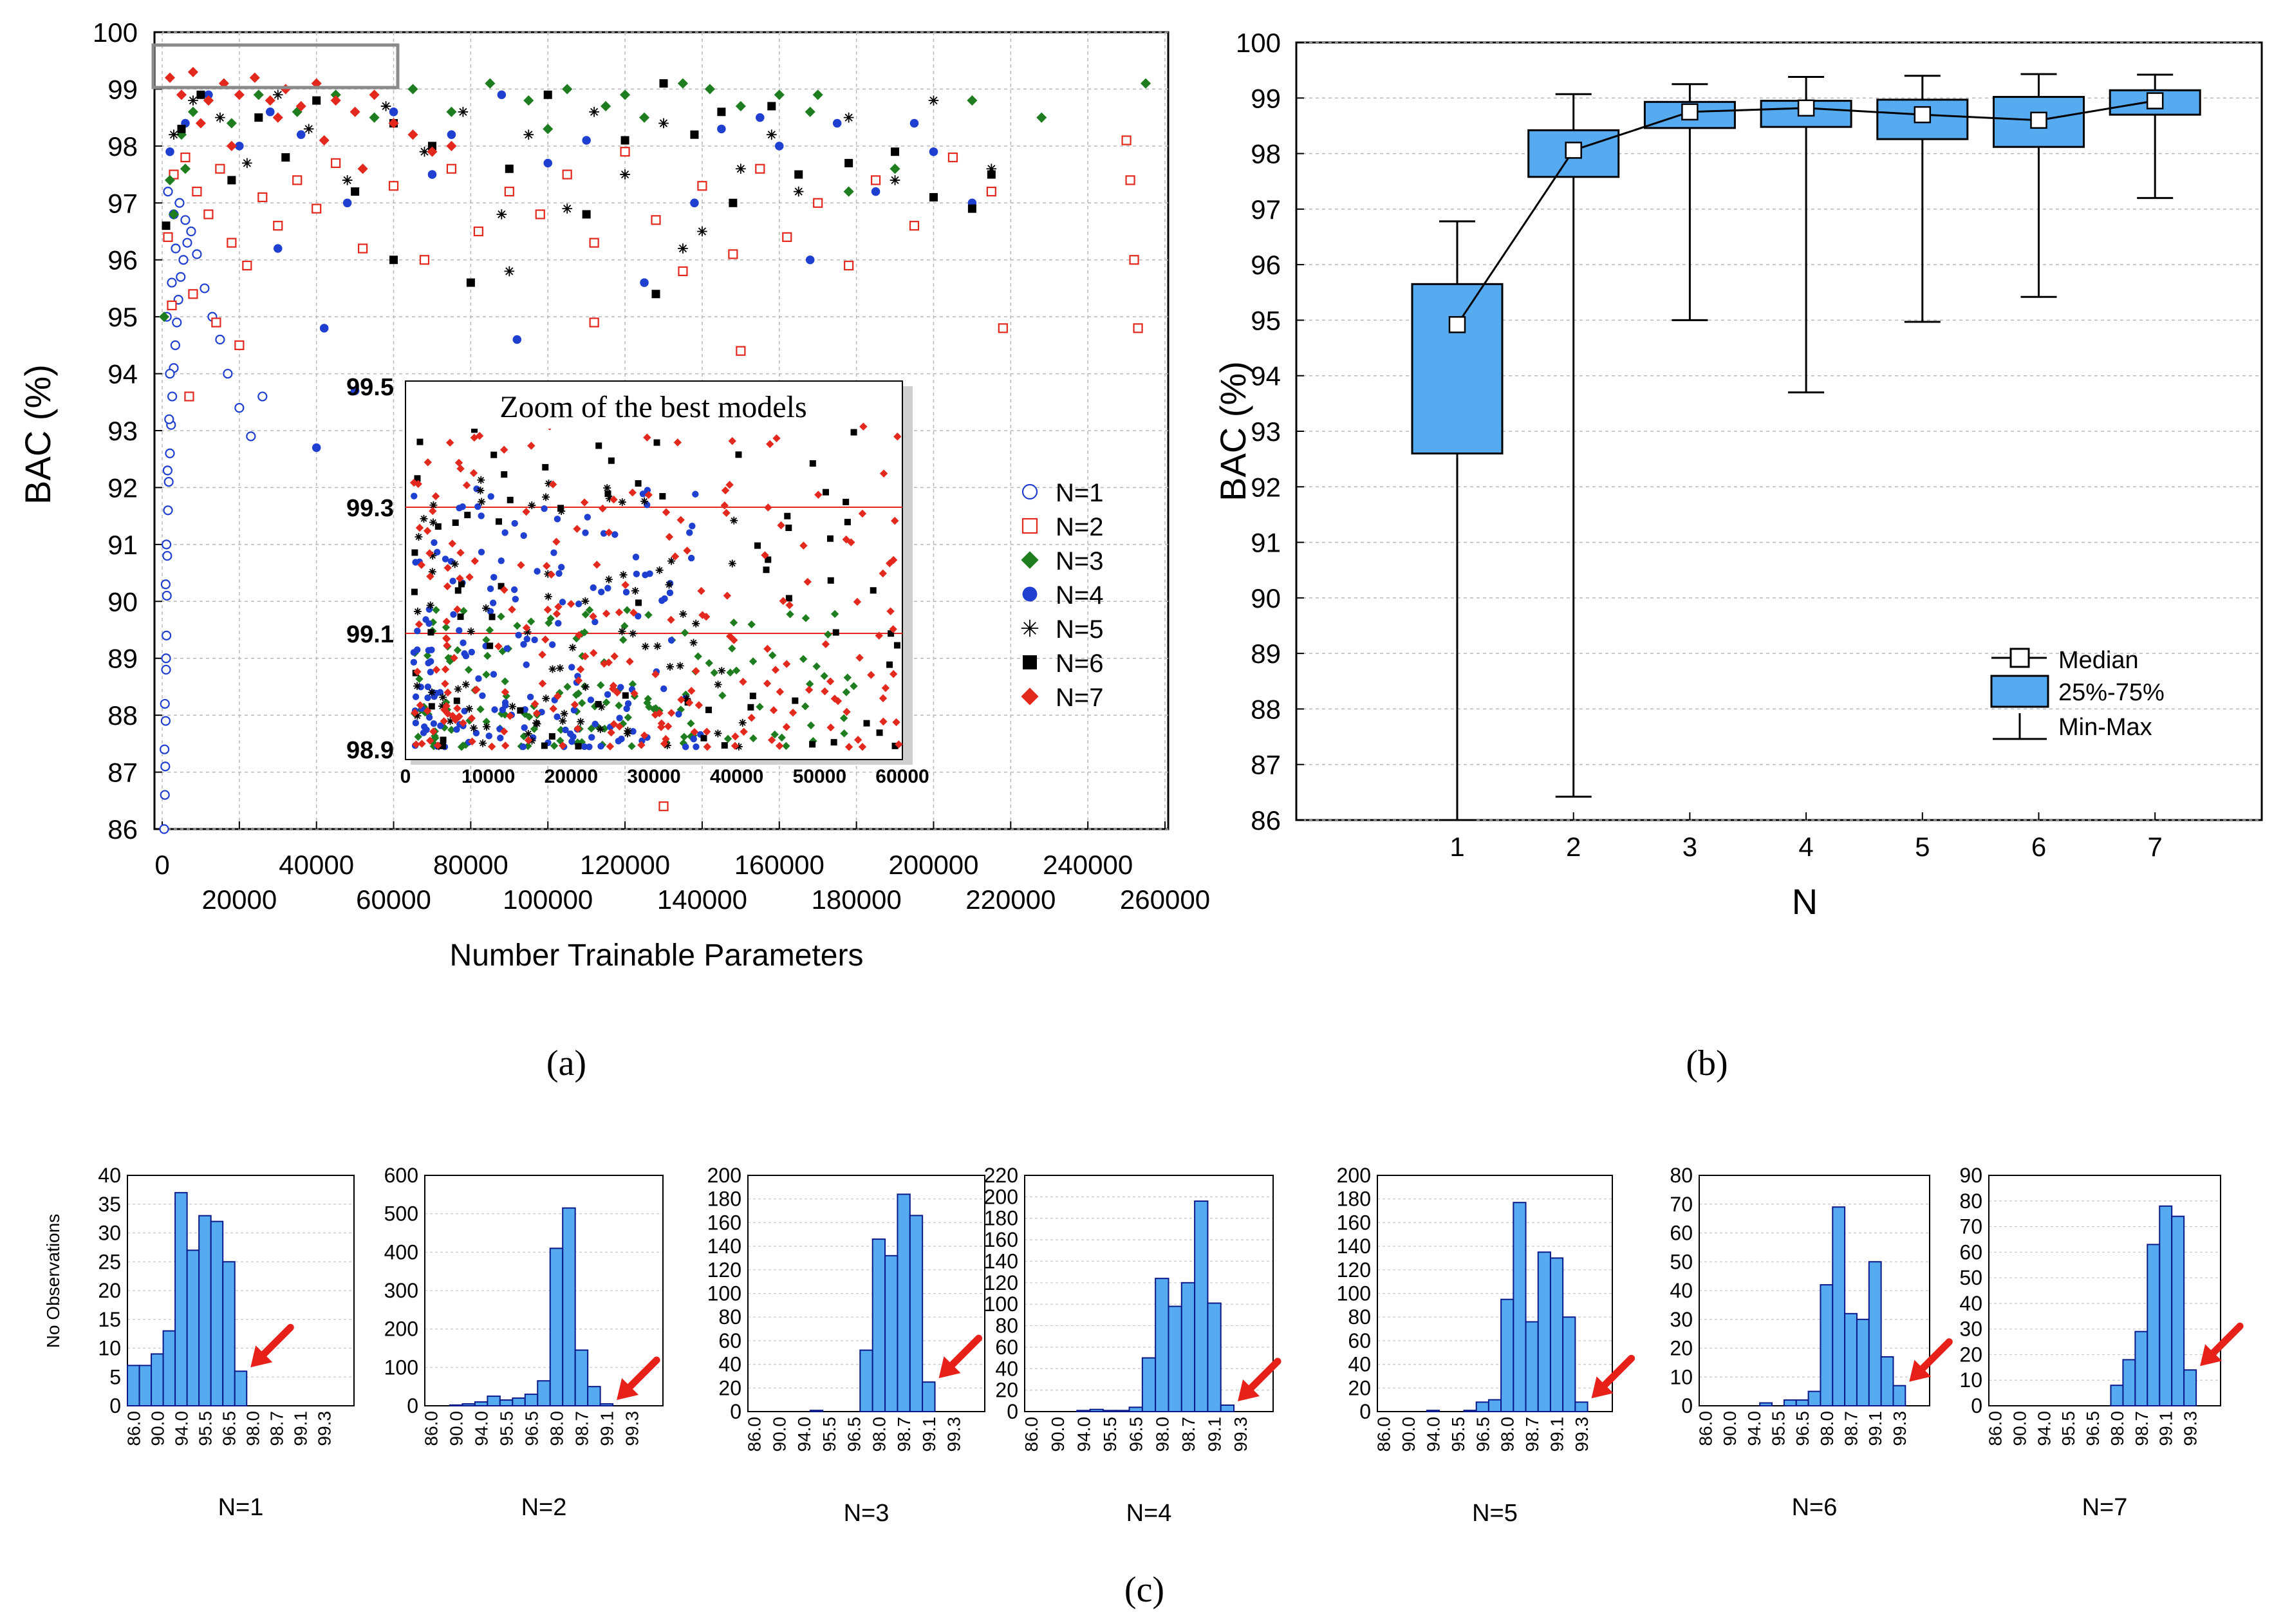 This screenshot has width=2292, height=1624. What do you see at coordinates (1557, 1434) in the screenshot?
I see `histogram-x-tick-label: 99.1` at bounding box center [1557, 1434].